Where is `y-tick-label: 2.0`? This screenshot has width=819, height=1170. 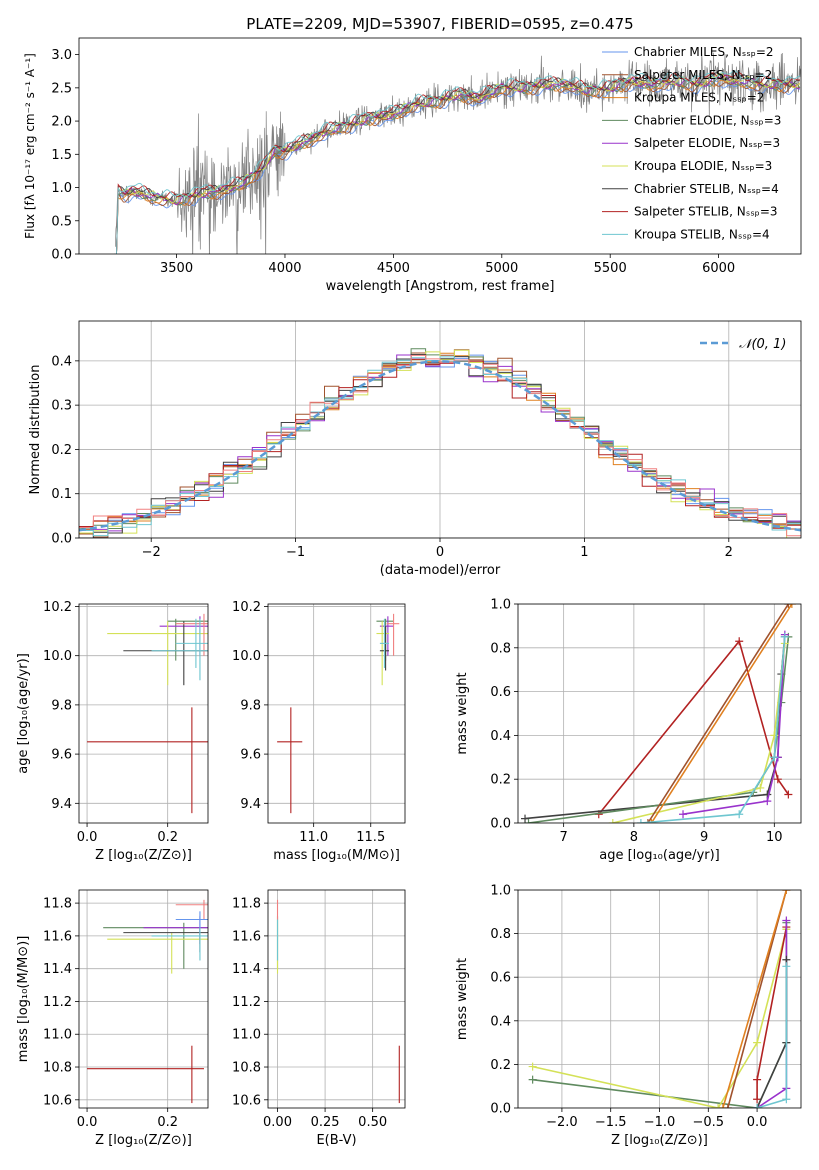
y-tick-label: 2.0 is located at coordinates (61, 122).